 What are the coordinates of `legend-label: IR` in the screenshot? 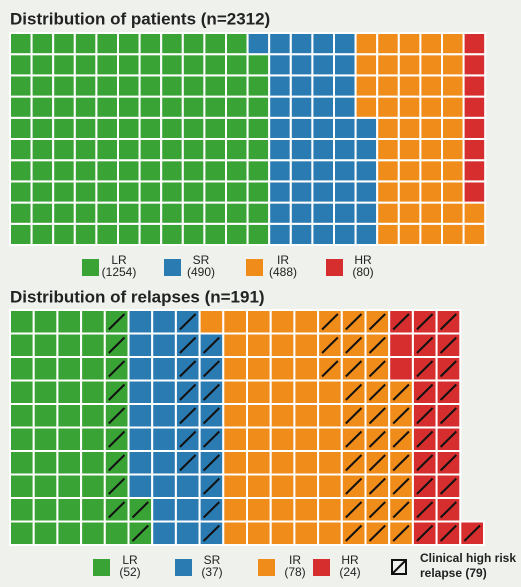 It's located at (283, 260).